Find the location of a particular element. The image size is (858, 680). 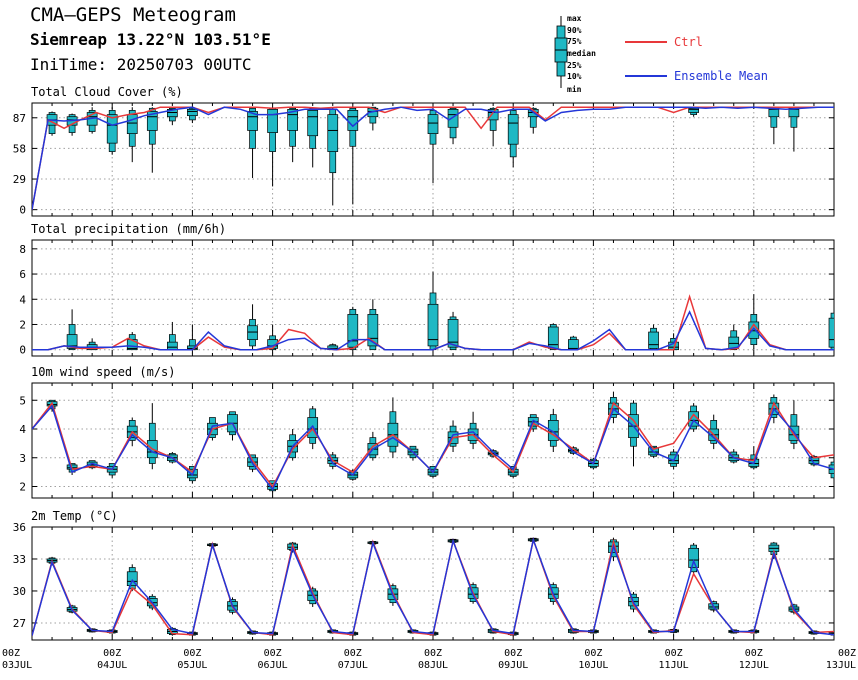

ytick-label-3-3: 36 is located at coordinates (19, 527).